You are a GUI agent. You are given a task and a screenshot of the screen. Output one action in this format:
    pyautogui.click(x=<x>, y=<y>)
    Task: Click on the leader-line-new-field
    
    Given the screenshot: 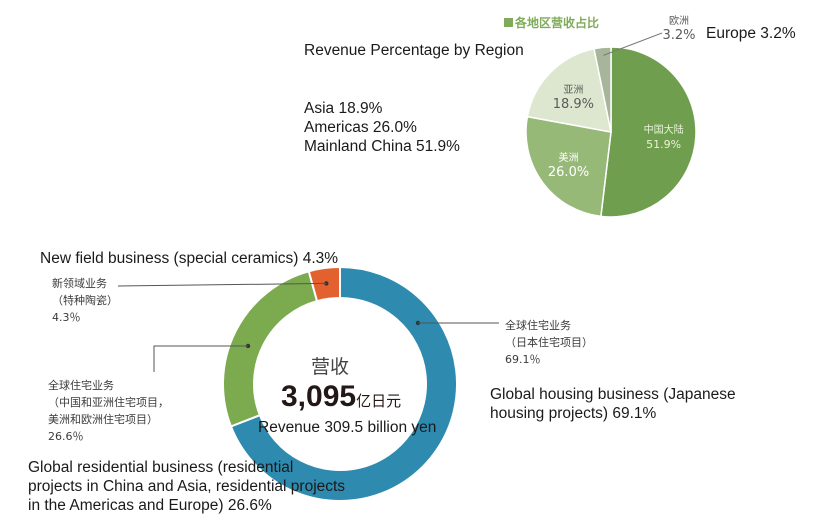 What is the action you would take?
    pyautogui.click(x=222, y=284)
    